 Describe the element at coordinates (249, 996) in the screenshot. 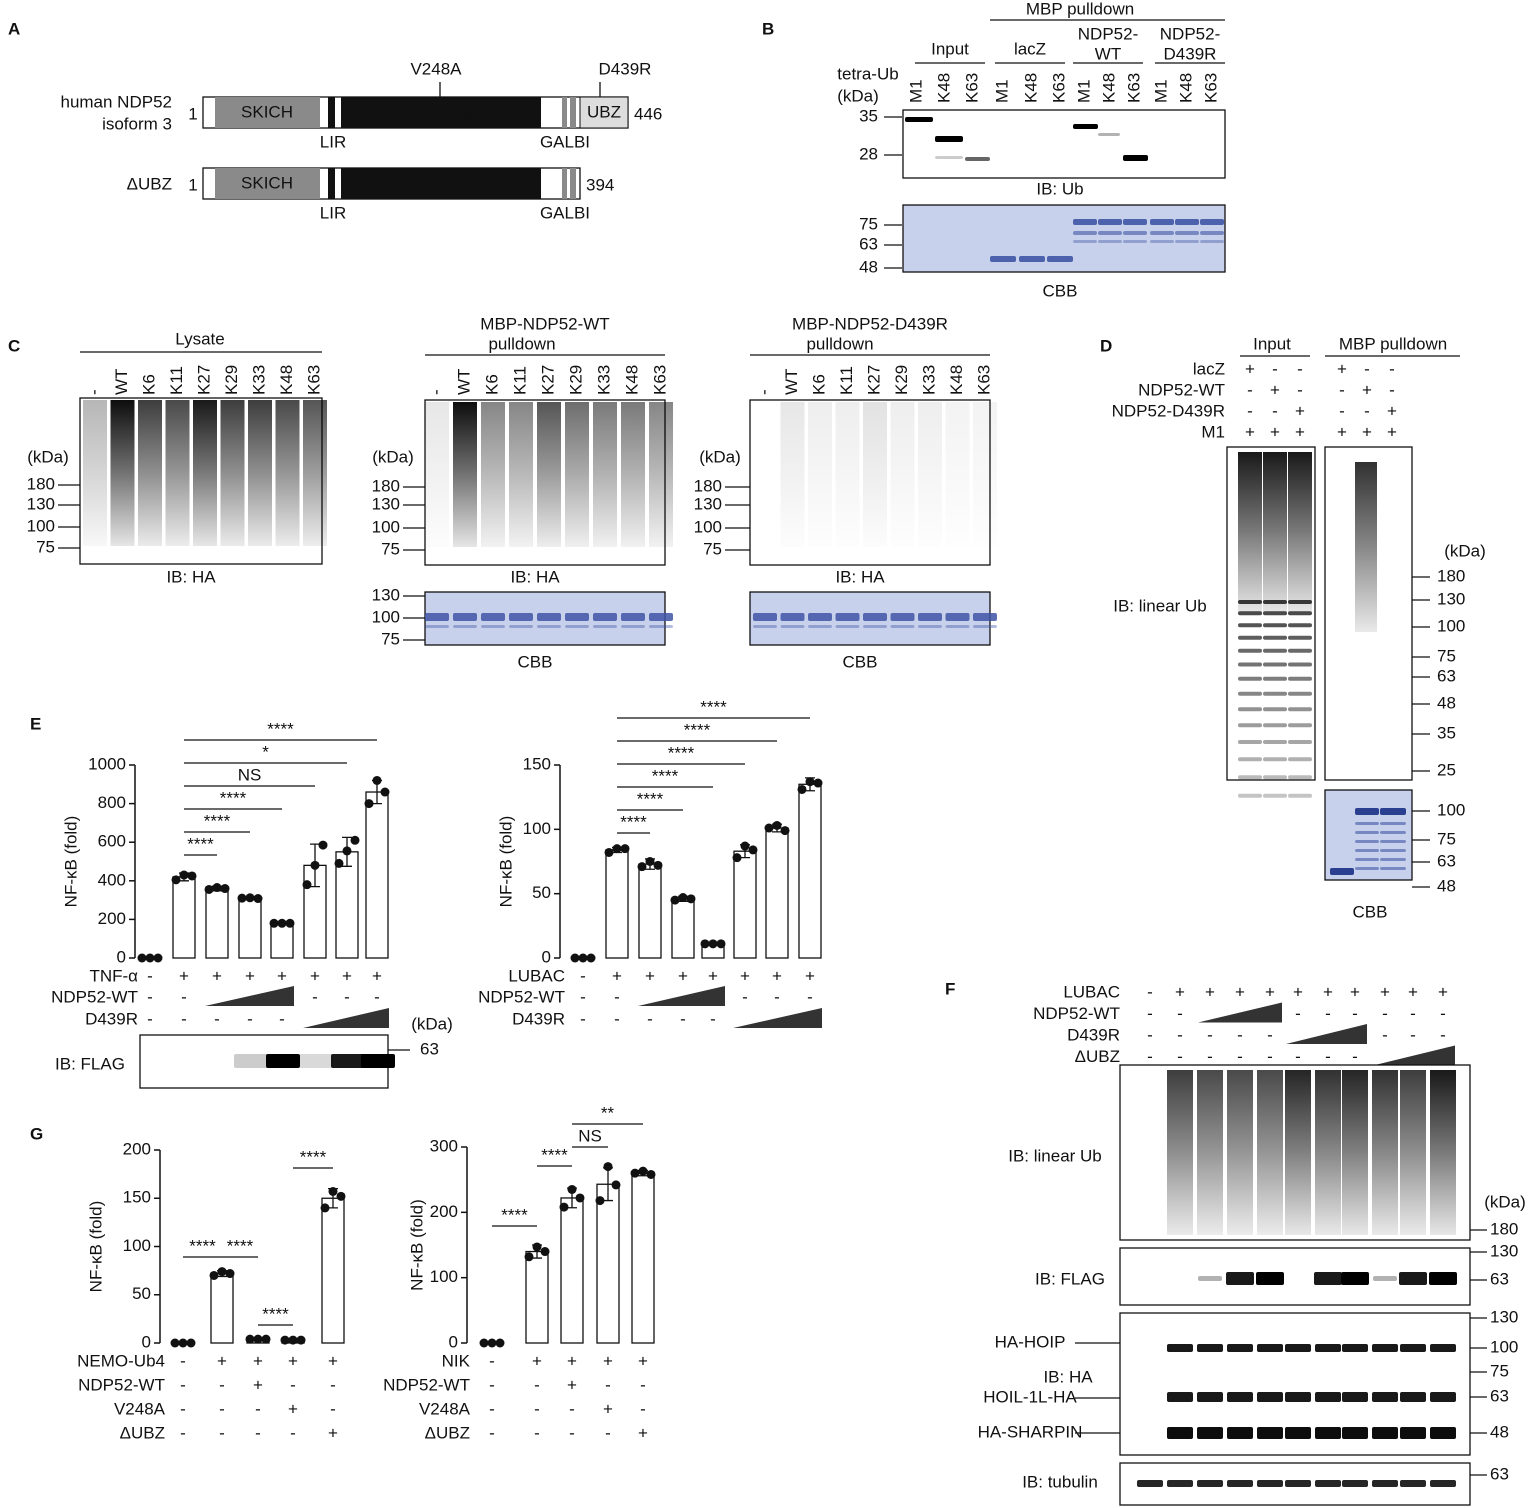

I see `ramp` at that location.